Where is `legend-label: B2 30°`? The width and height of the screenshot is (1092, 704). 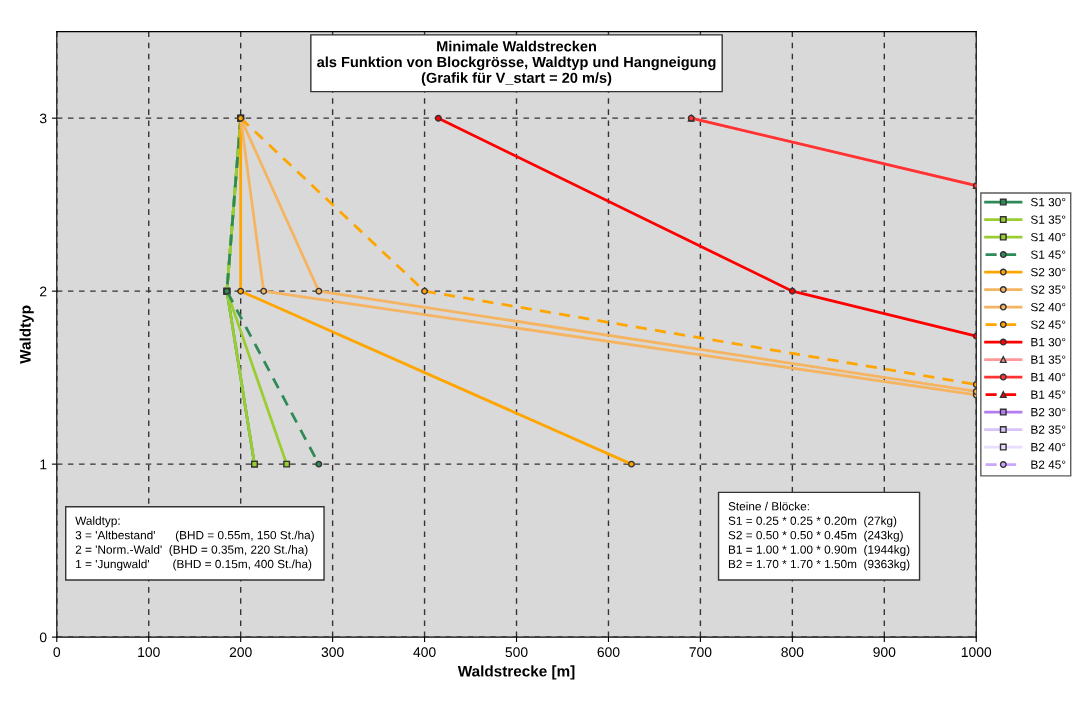 legend-label: B2 30° is located at coordinates (1048, 412).